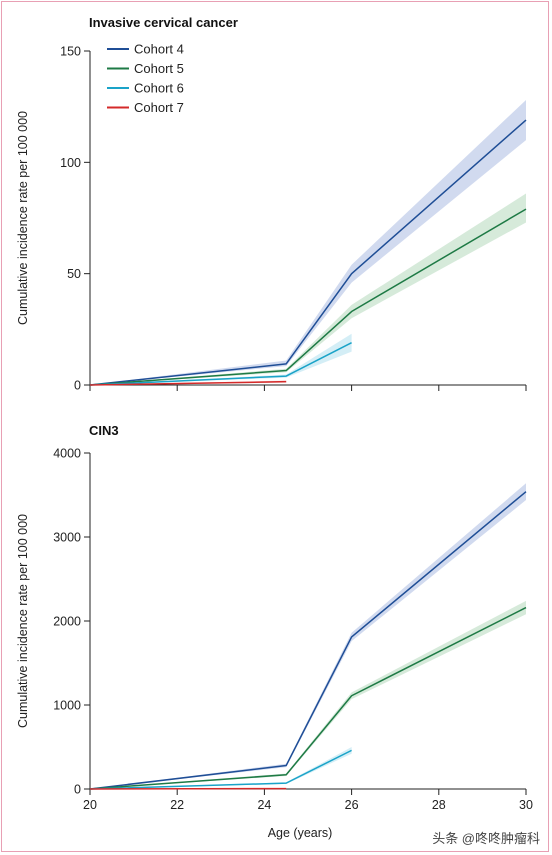 Image resolution: width=552 pixels, height=855 pixels. I want to click on legend-label: Cohort 4, so click(159, 49).